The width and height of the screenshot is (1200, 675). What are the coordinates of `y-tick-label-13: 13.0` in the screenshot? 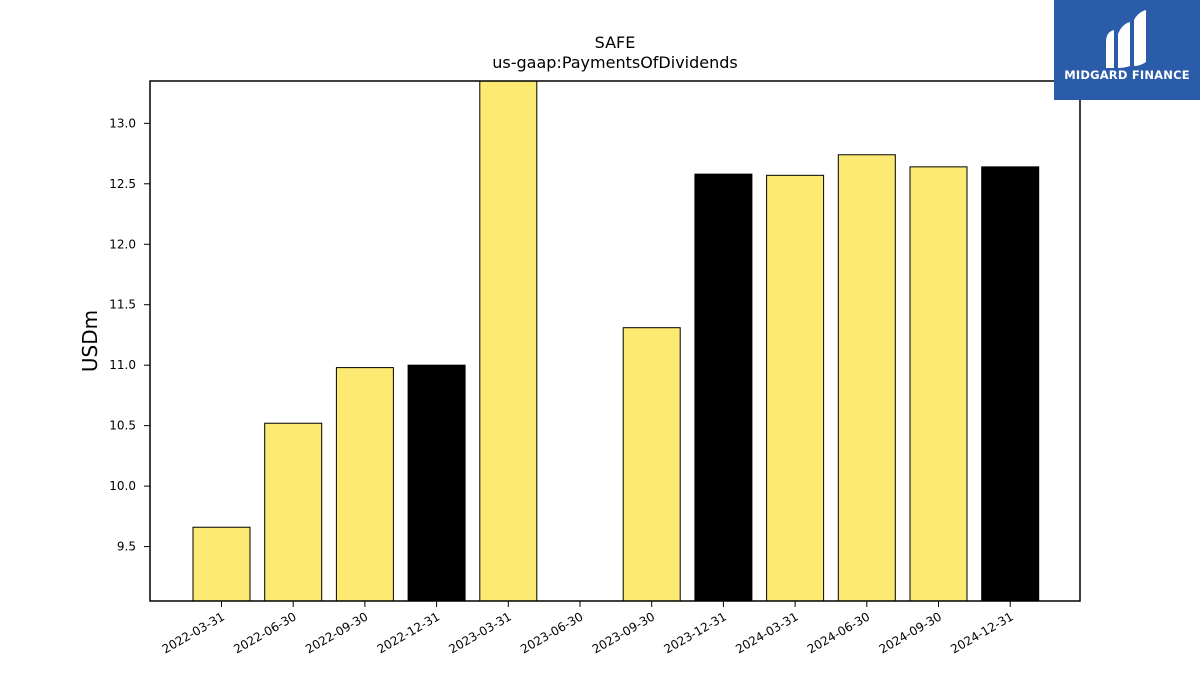 It's located at (122, 123).